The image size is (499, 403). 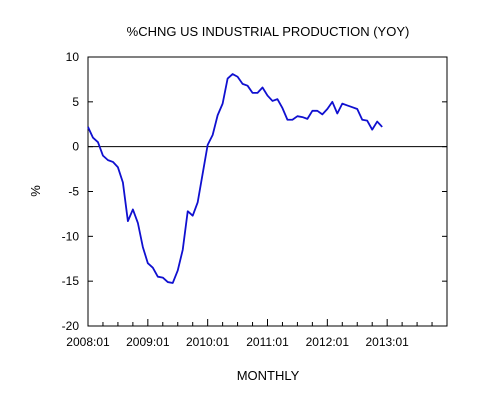 What do you see at coordinates (73, 57) in the screenshot?
I see `y-tick-label: 10` at bounding box center [73, 57].